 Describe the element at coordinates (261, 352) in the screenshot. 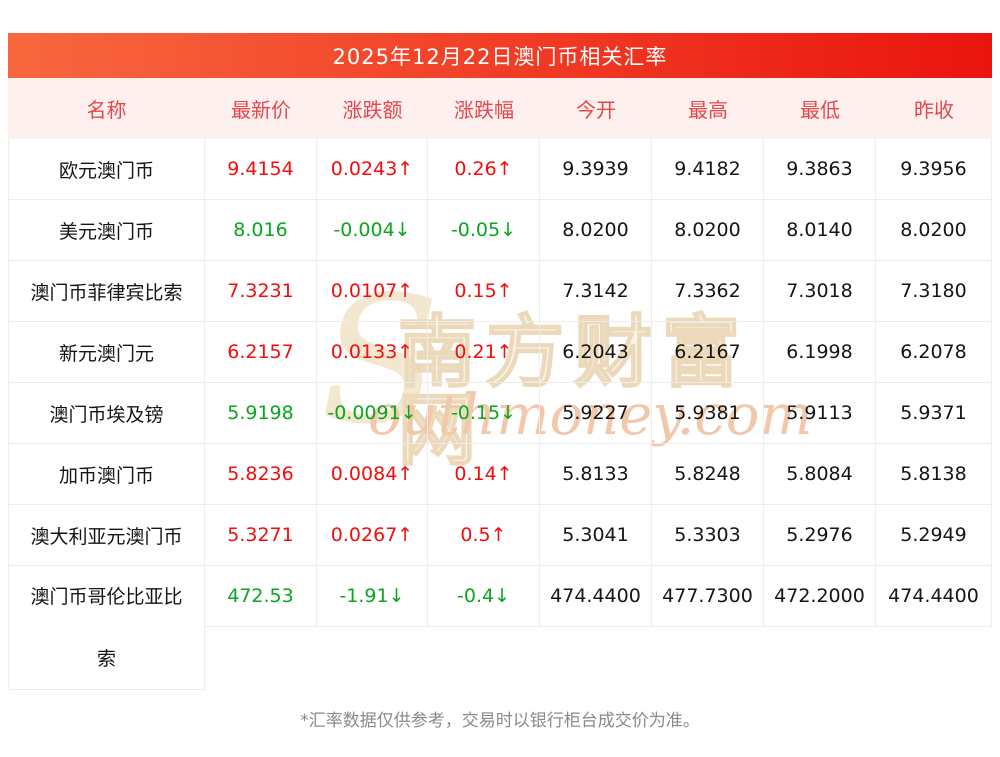

I see `latest-price-cell: 6.2157` at that location.